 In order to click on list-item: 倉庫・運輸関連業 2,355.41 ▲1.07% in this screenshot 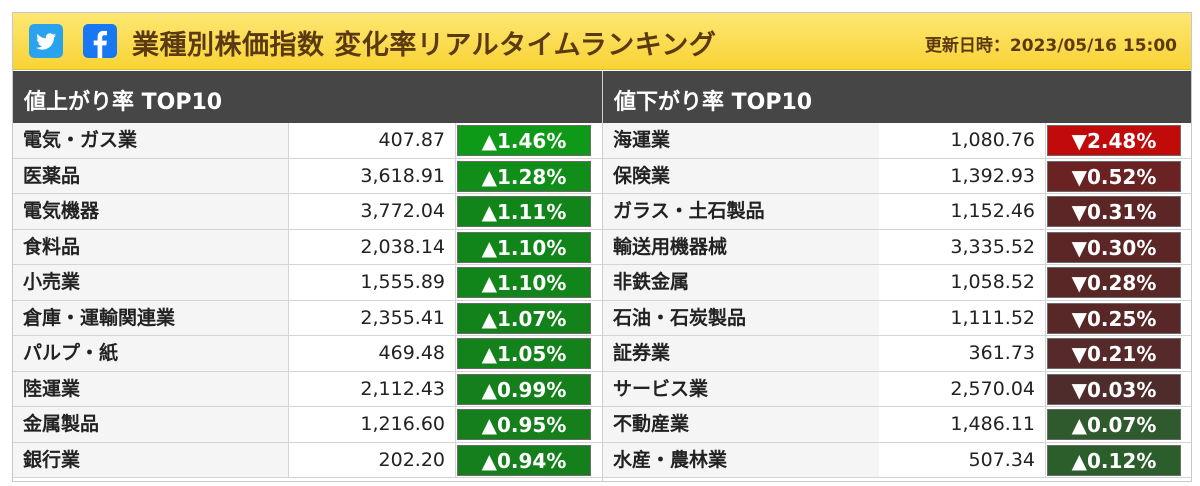, I will do `click(307, 318)`.